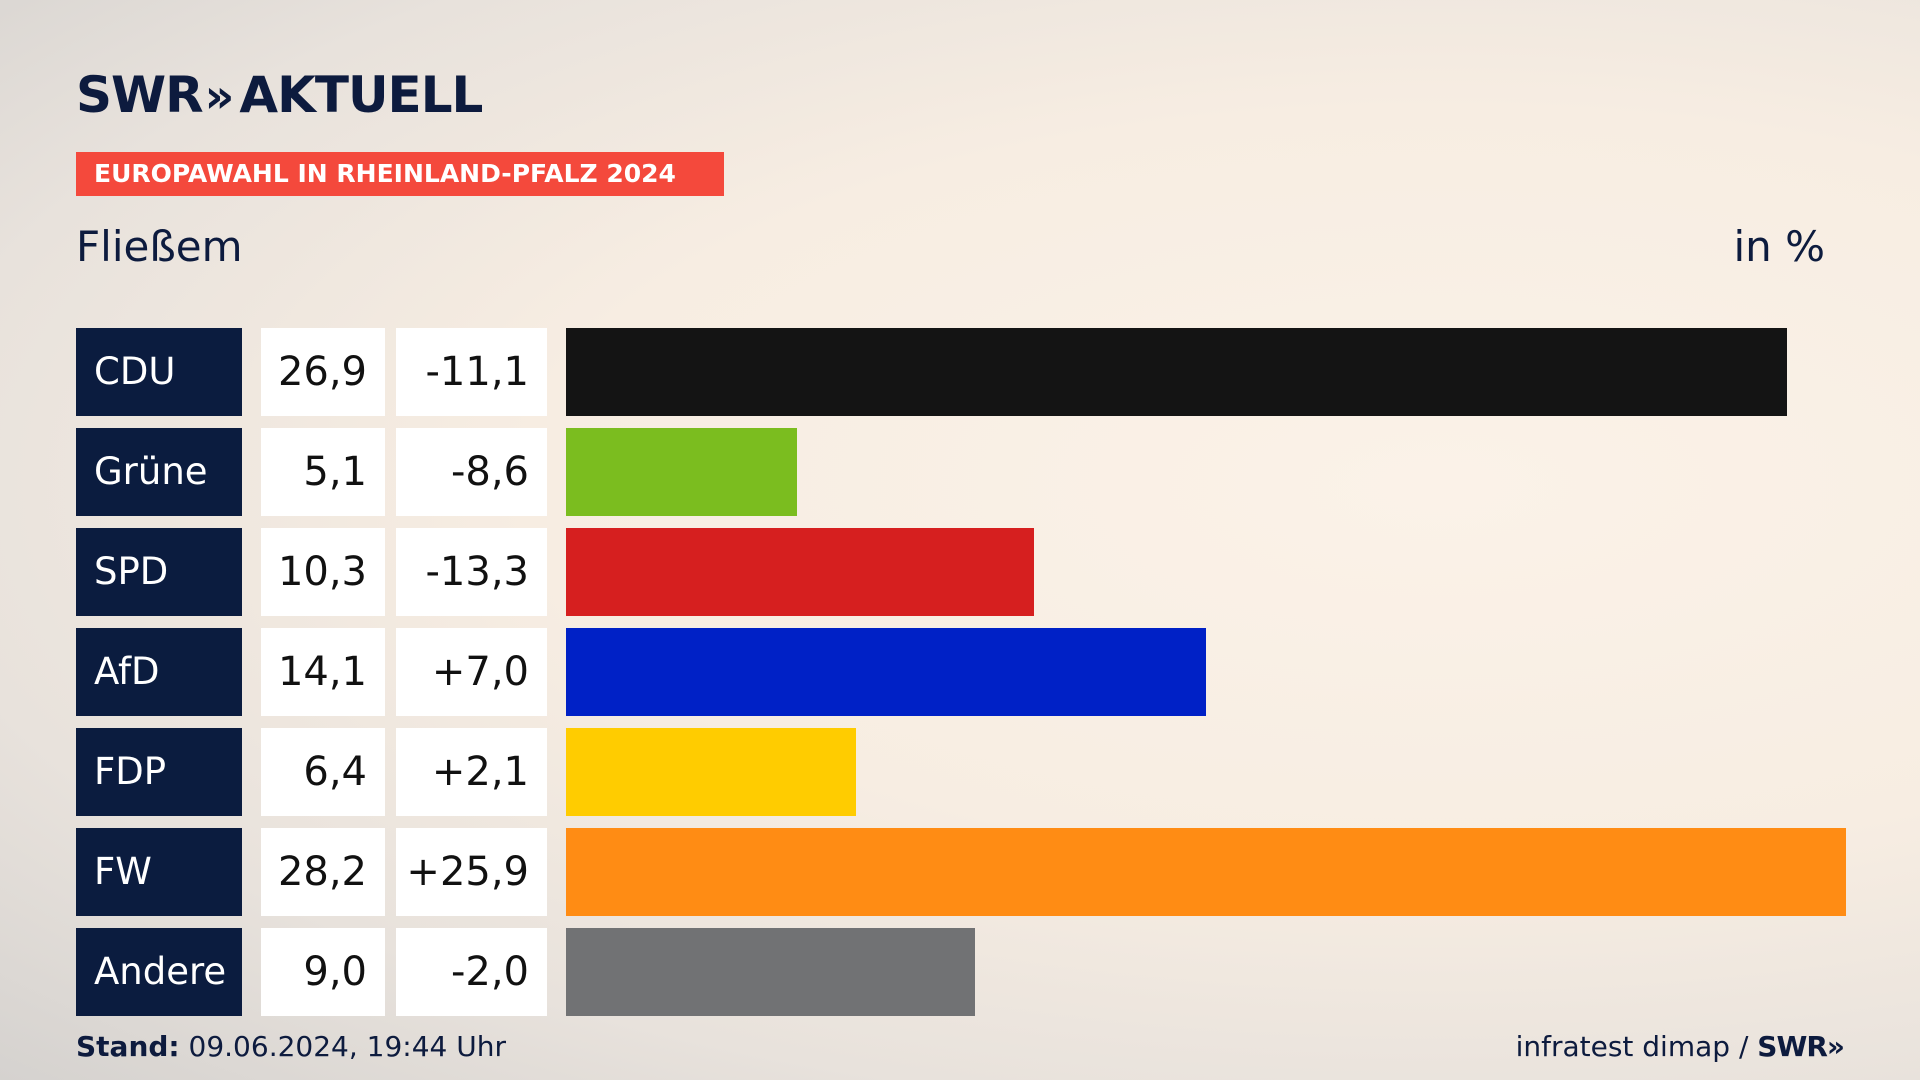 This screenshot has height=1080, width=1920. Describe the element at coordinates (471, 572) in the screenshot. I see `change-label: -13,3` at that location.